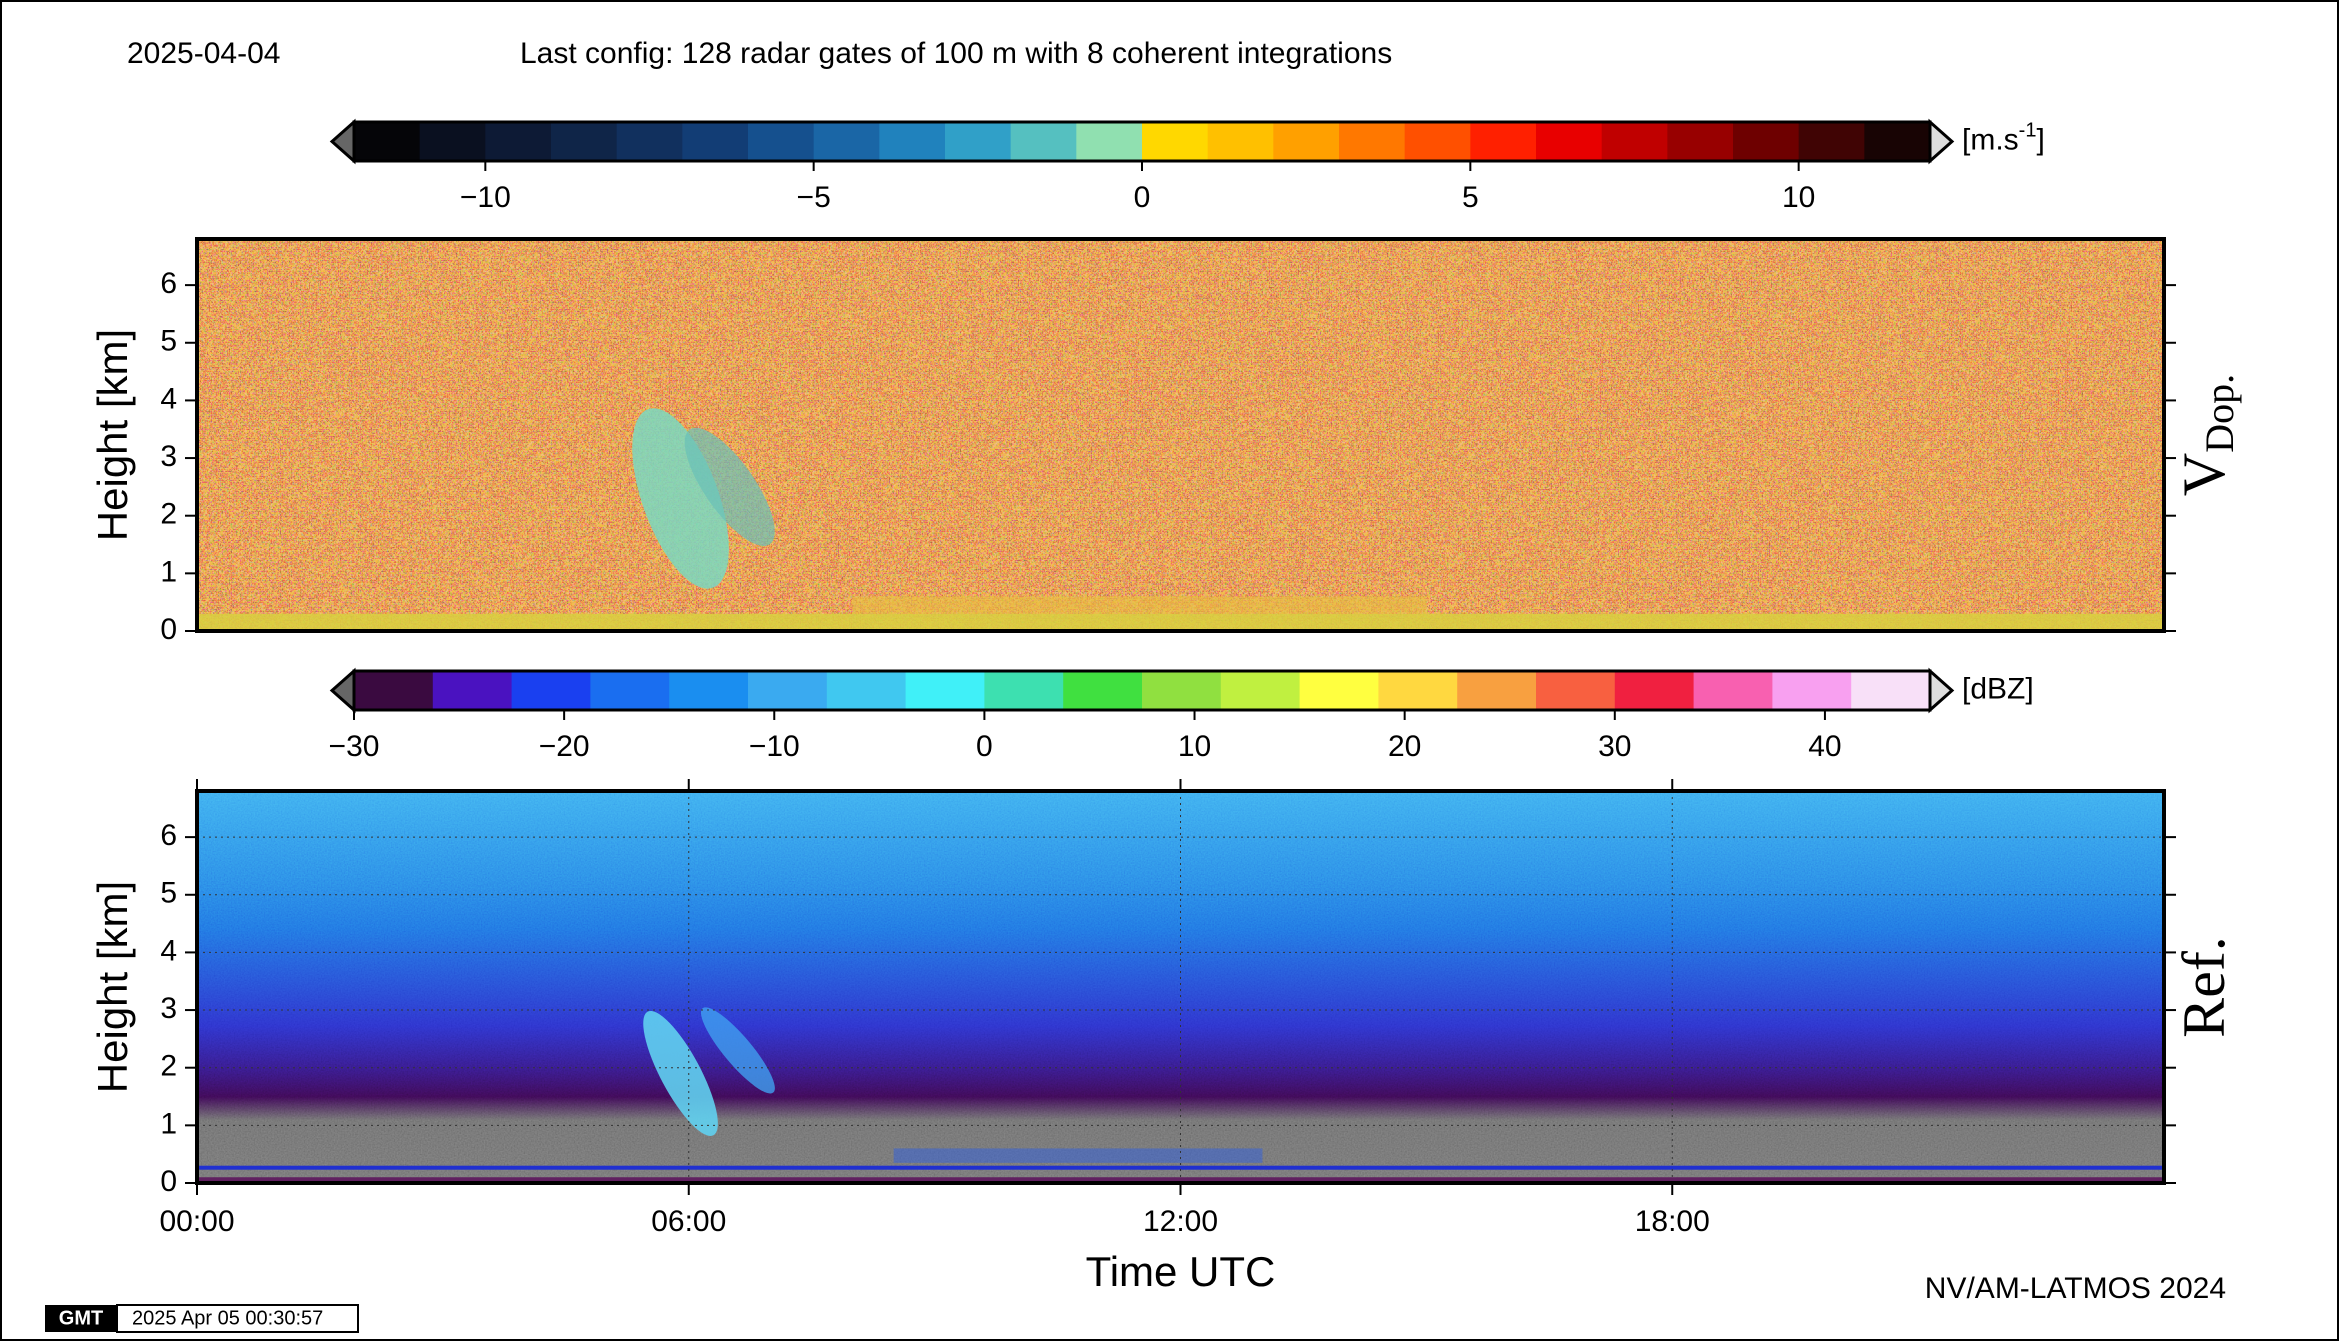 The width and height of the screenshot is (2339, 1341). Describe the element at coordinates (2219, 413) in the screenshot. I see `panel-label-sub: Dop.` at that location.